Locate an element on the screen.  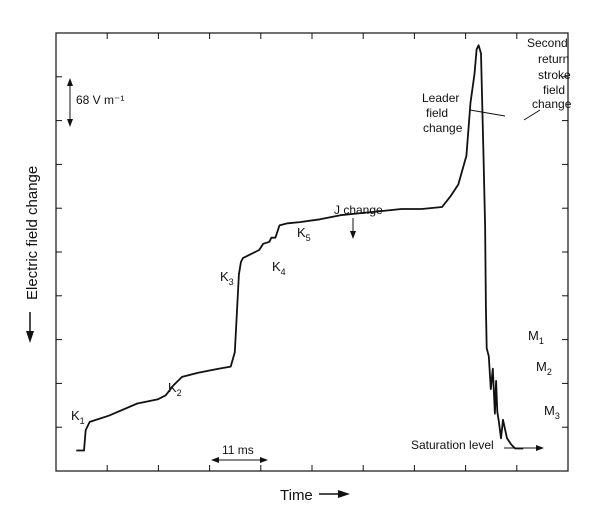
svg-text: Second is located at coordinates (547, 43).